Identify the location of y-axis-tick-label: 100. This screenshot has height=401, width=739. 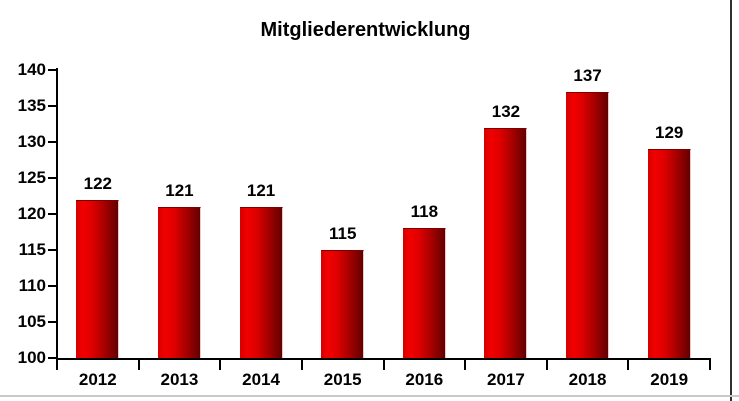
(31, 357).